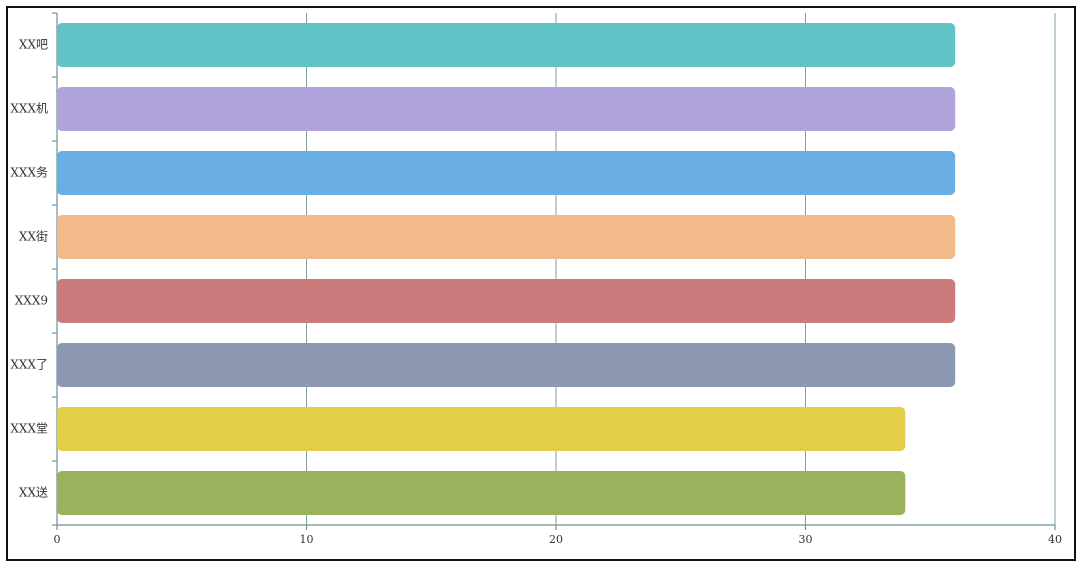 The image size is (1080, 567). What do you see at coordinates (307, 539) in the screenshot?
I see `x-tick-label: 10` at bounding box center [307, 539].